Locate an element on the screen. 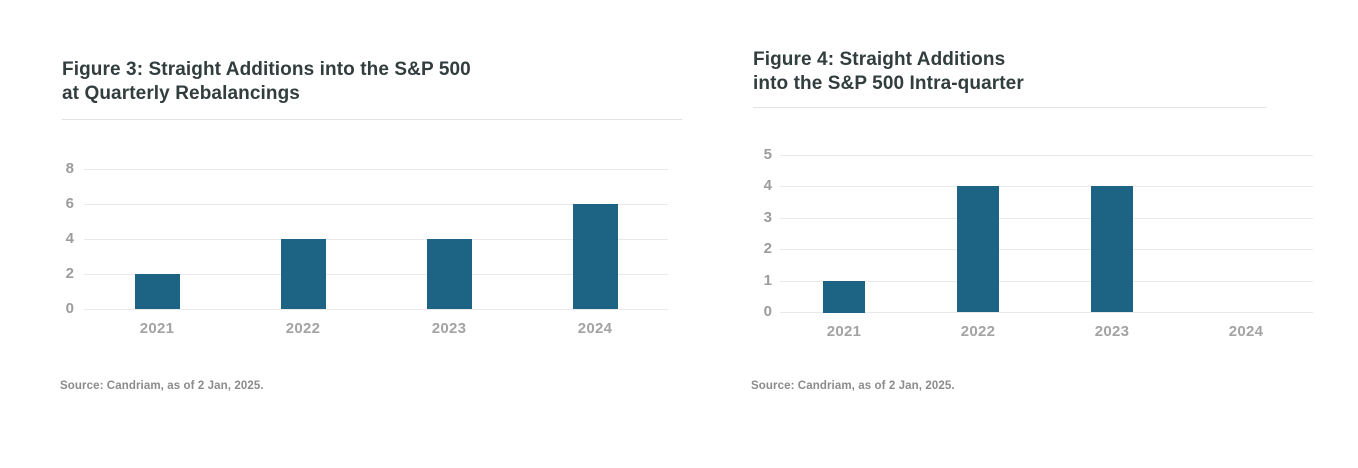 The image size is (1358, 468). bar-2024 is located at coordinates (595, 256).